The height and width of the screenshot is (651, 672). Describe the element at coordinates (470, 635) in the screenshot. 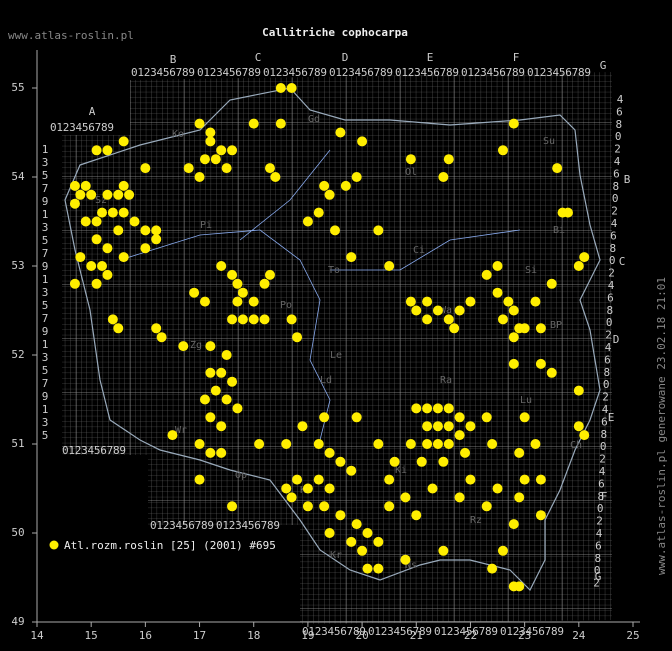

I see `x-tick-label: 22` at that location.